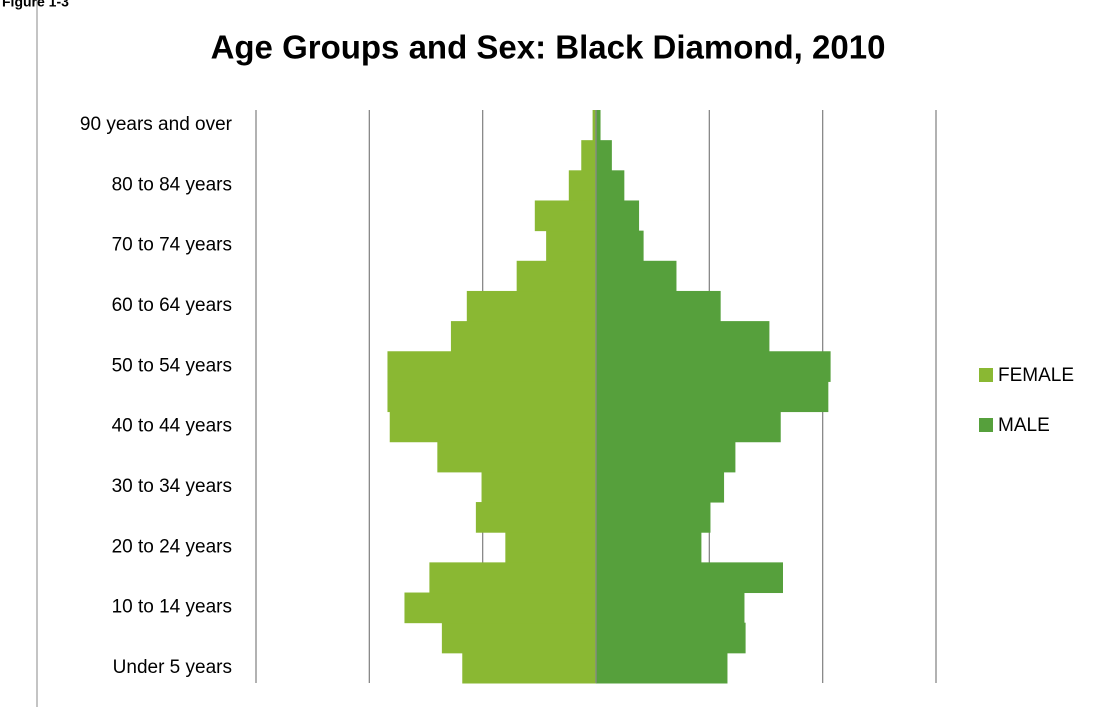  I want to click on figure-label: Figure 1-3, so click(35, 5).